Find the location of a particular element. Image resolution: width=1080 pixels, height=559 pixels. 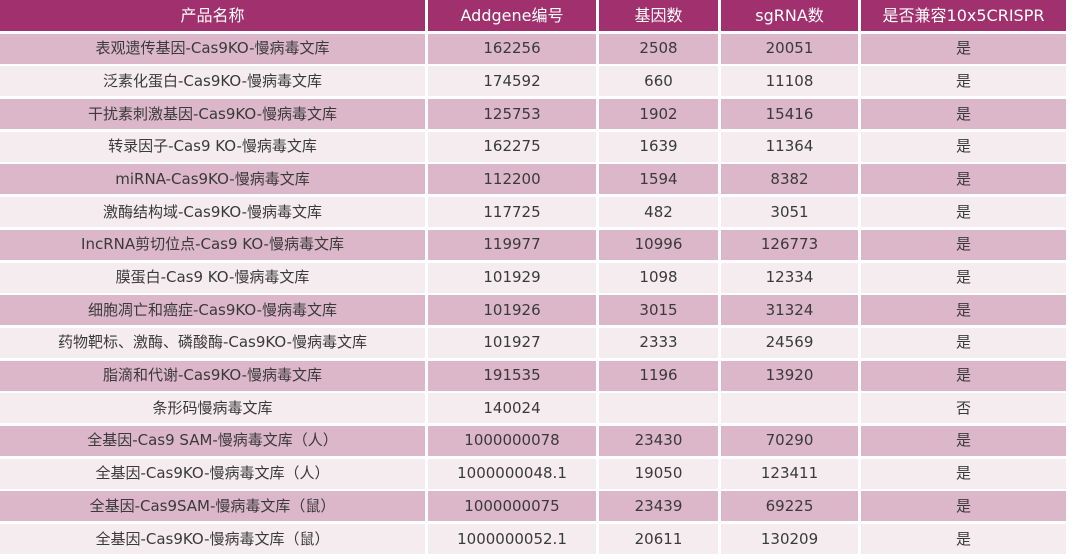

table-row: 条形码慢病毒文库 140024 否 is located at coordinates (533, 408).